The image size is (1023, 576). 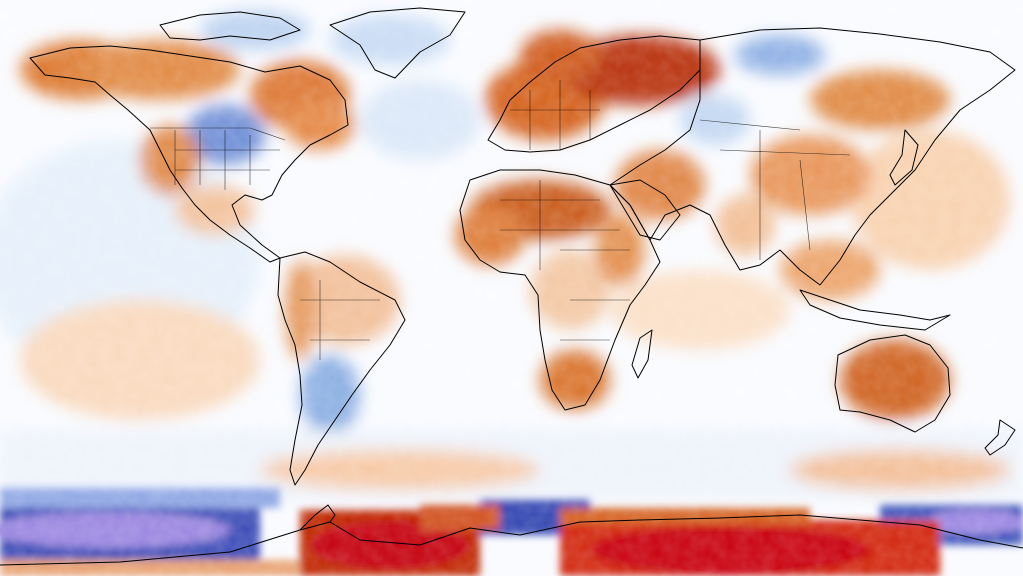 I want to click on australia-outline, so click(x=892, y=383).